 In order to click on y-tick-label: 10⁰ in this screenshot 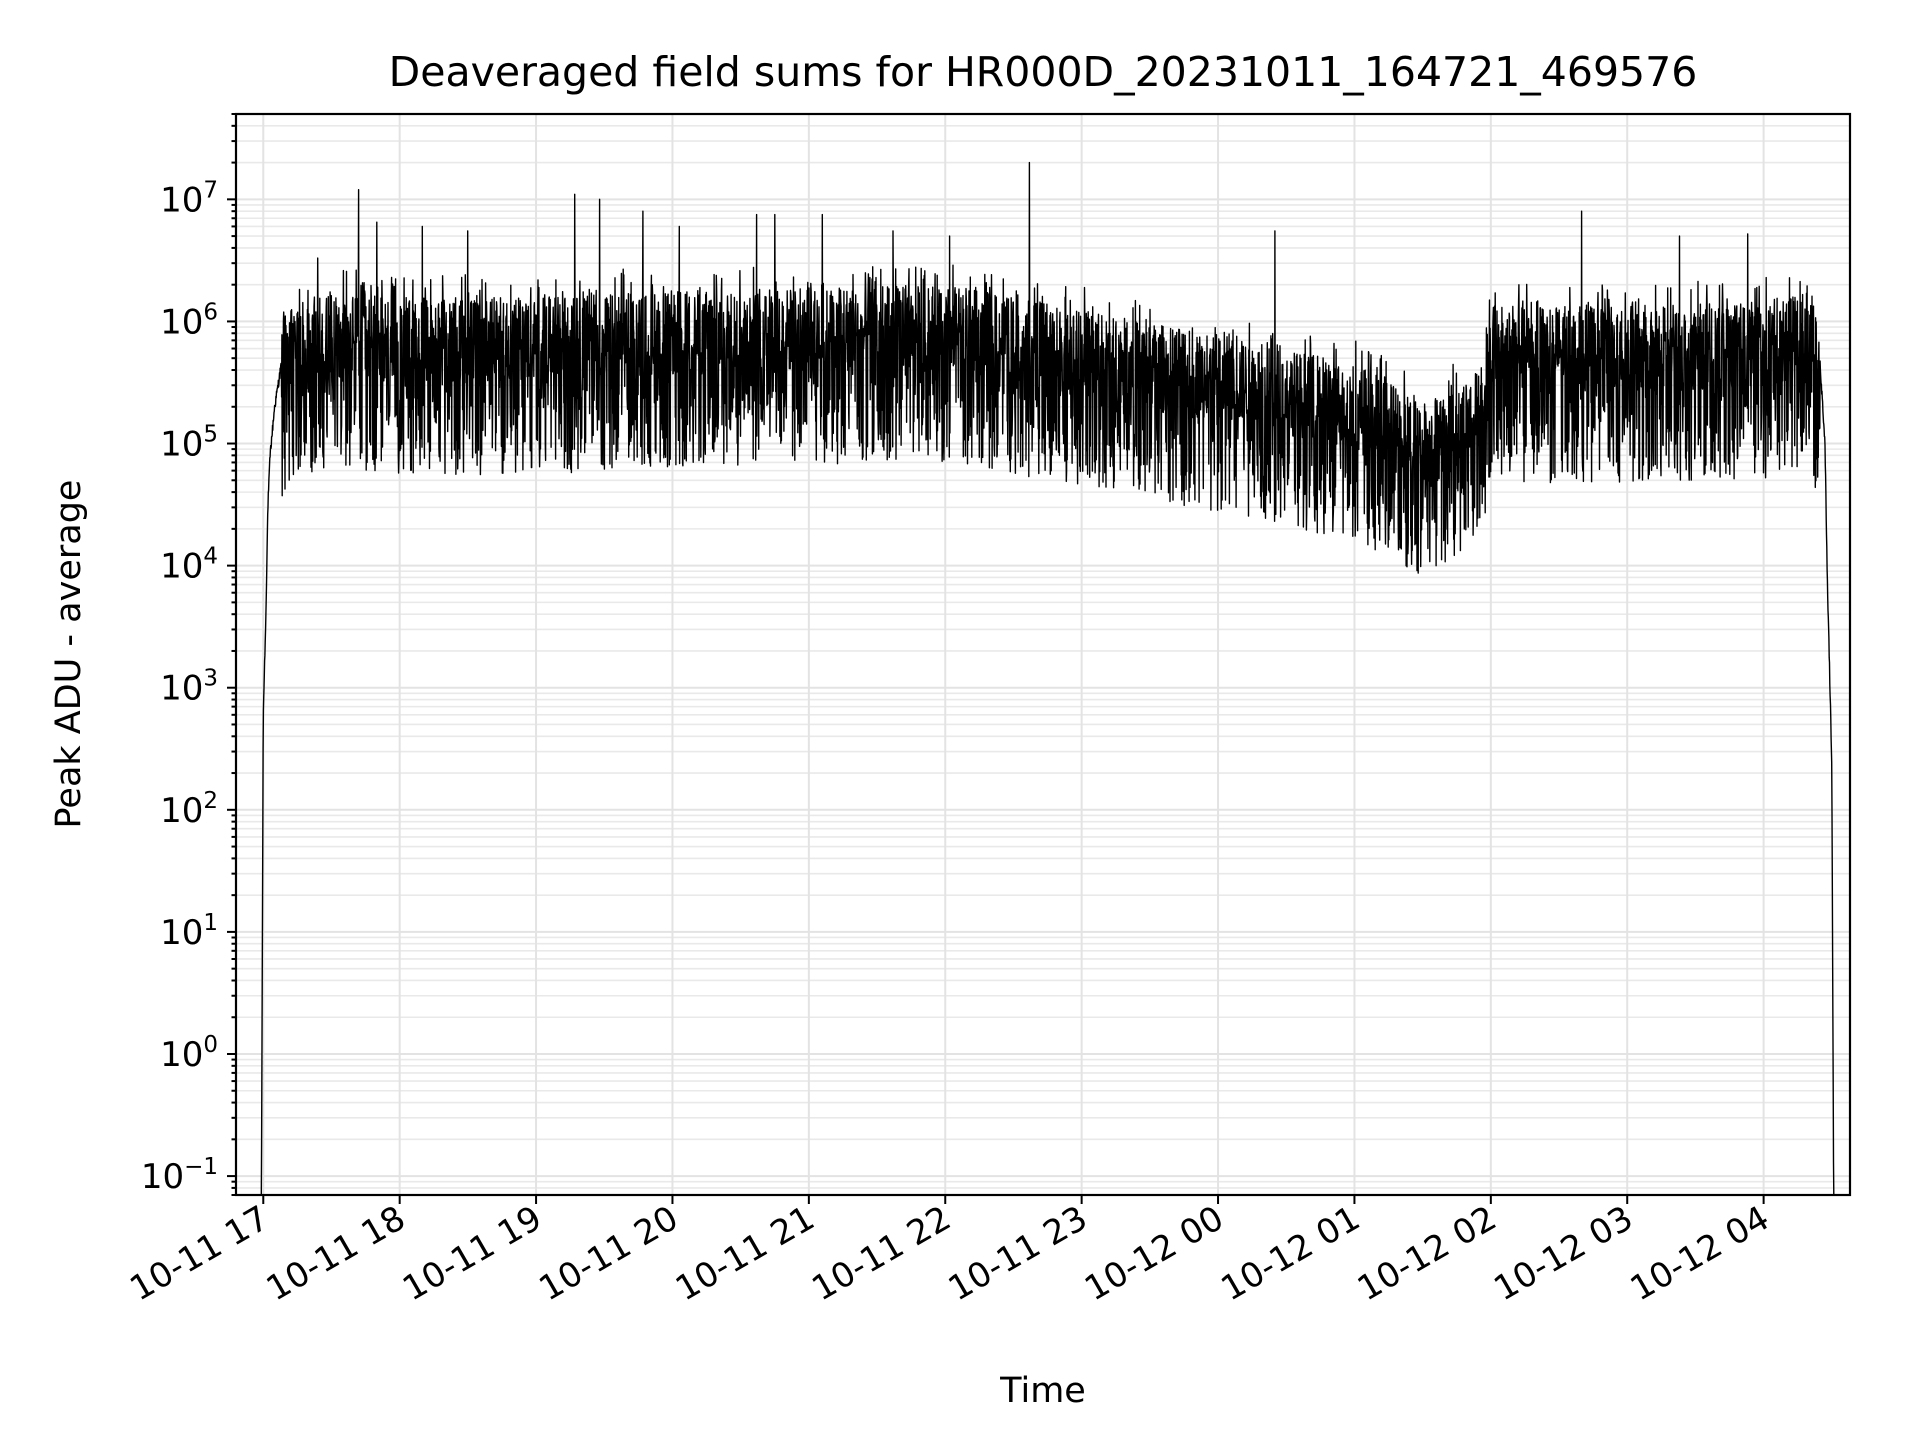, I will do `click(189, 1053)`.